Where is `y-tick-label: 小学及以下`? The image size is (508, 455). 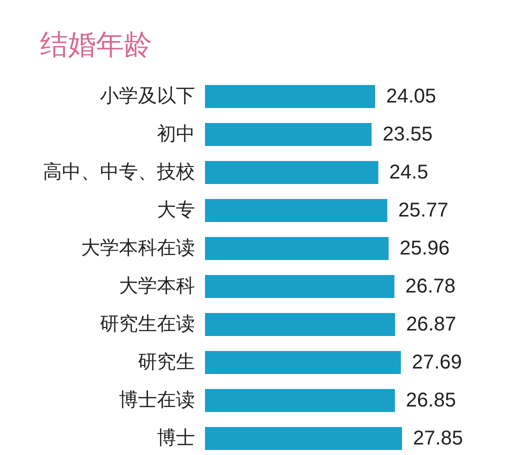
y-tick-label: 小学及以下 is located at coordinates (147, 96).